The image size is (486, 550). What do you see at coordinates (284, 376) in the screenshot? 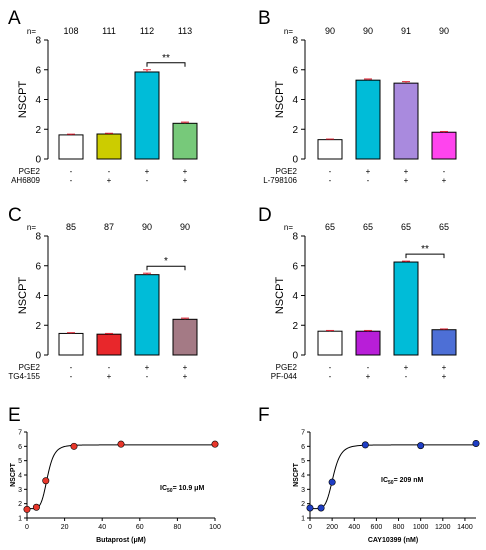
I see `condition-label: PF-044` at bounding box center [284, 376].